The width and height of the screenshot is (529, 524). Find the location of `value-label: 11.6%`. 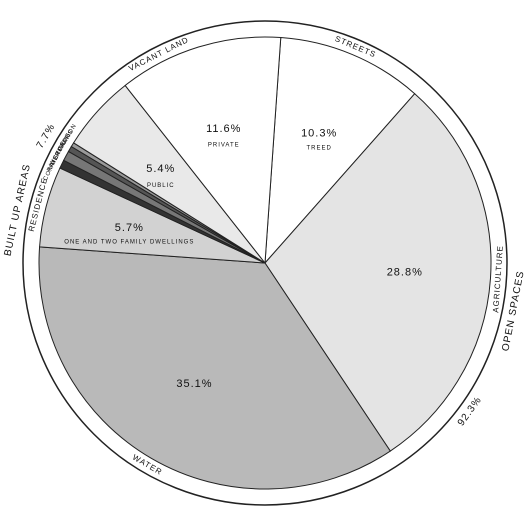

value-label: 11.6% is located at coordinates (223, 129).